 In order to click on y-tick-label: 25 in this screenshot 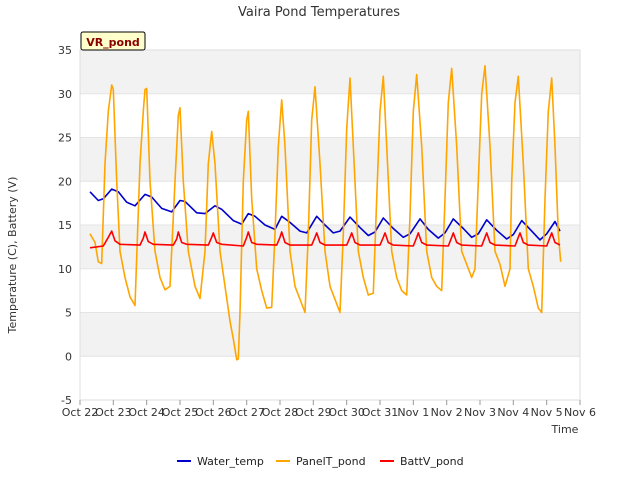, I will do `click(65, 138)`.